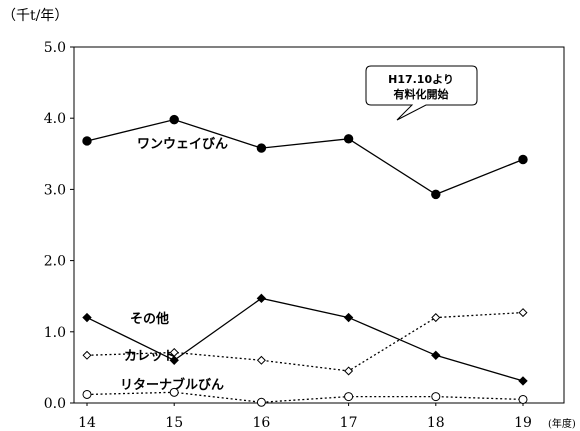 The width and height of the screenshot is (580, 431). Describe the element at coordinates (149, 319) in the screenshot. I see `series-label-other: その他` at that location.